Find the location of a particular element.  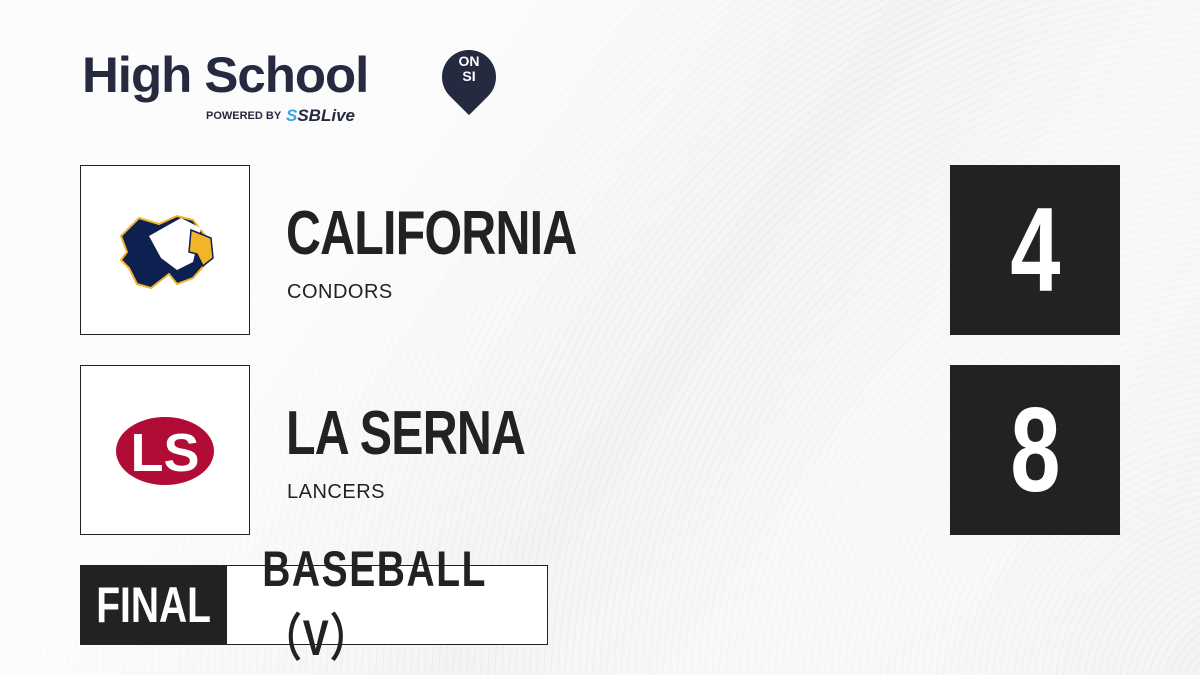

team-logo-box-2: LS is located at coordinates (165, 450).